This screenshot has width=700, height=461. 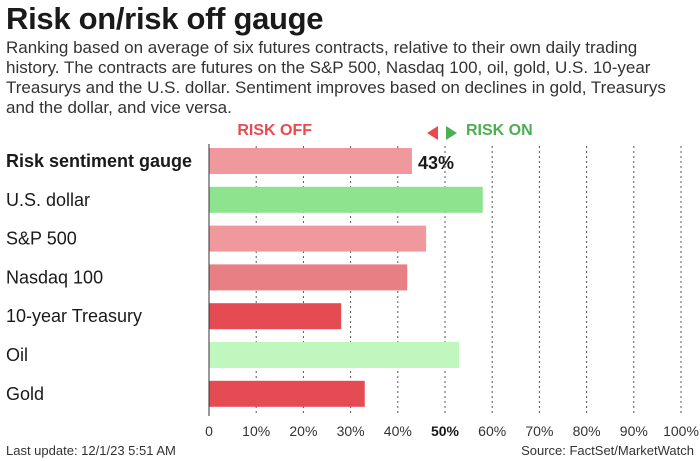 I want to click on x-tick-label: 70%, so click(x=539, y=431).